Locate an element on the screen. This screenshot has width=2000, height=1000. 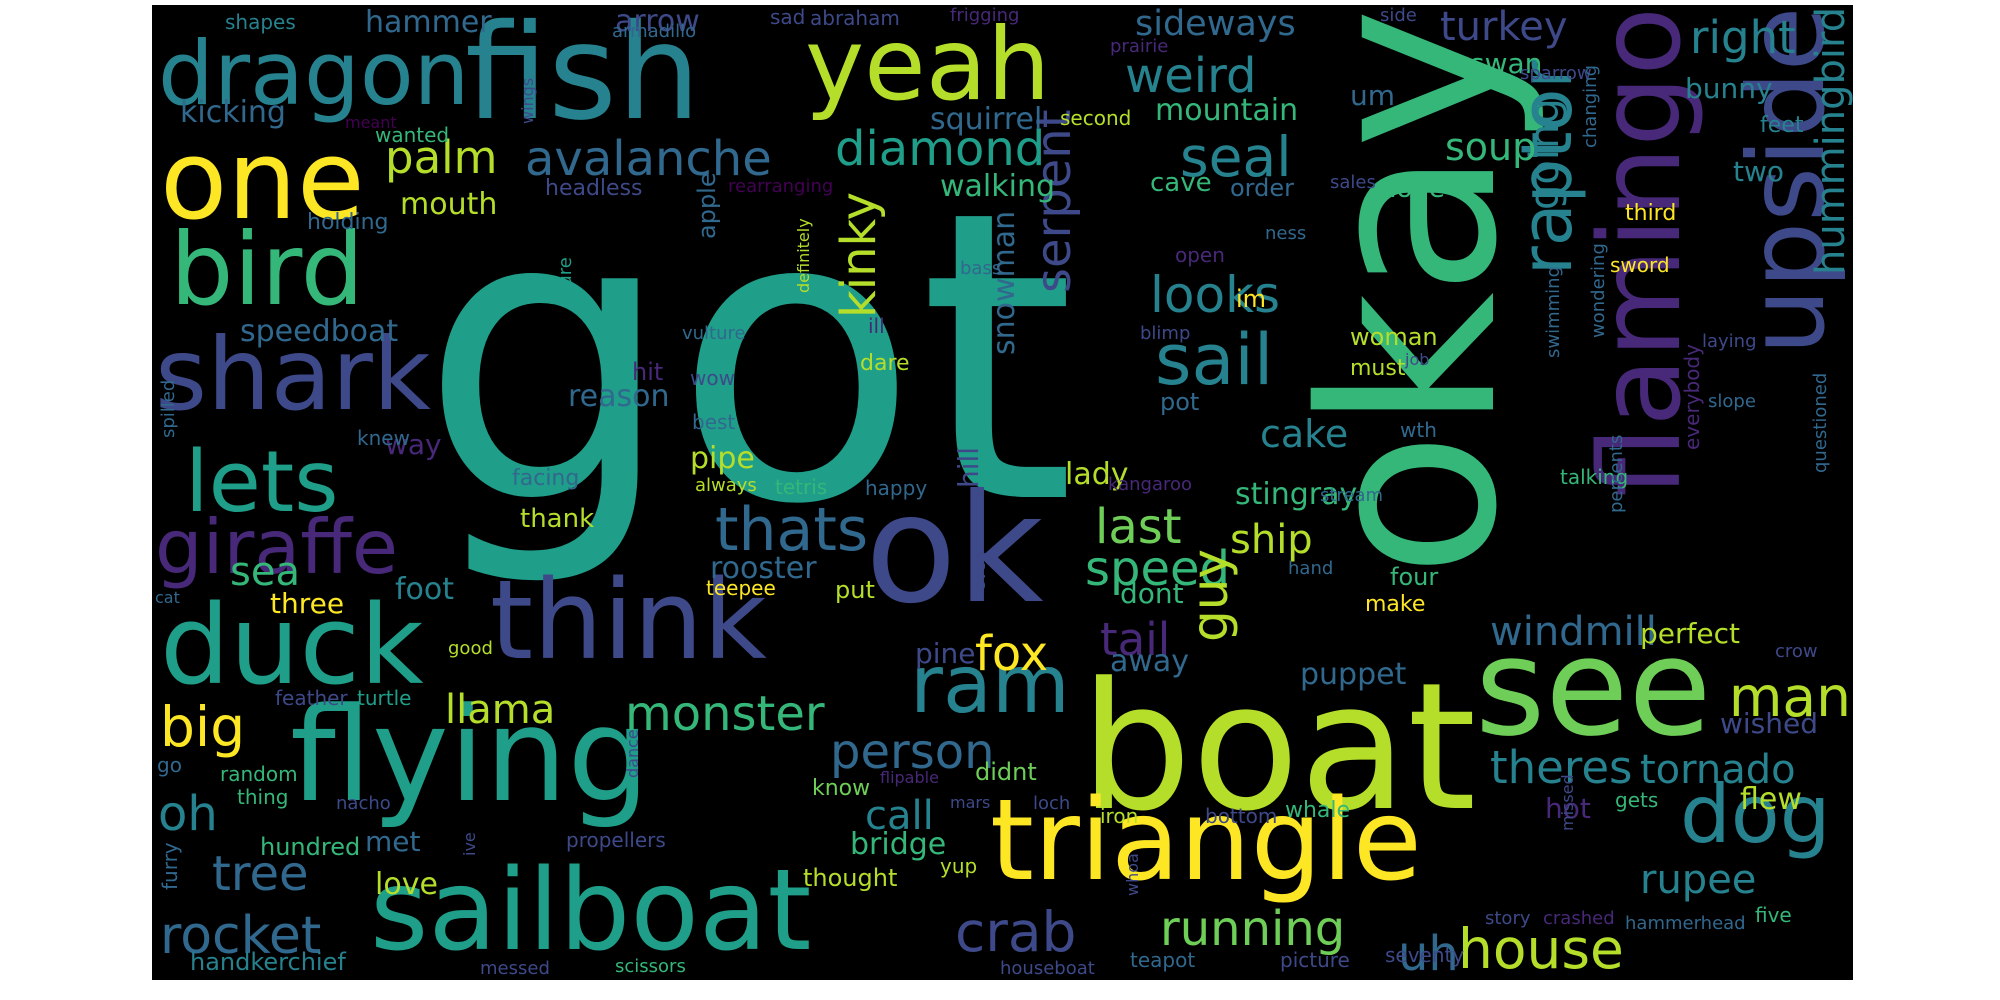
cloud-word-triangle: triangle is located at coordinates (1206, 841).